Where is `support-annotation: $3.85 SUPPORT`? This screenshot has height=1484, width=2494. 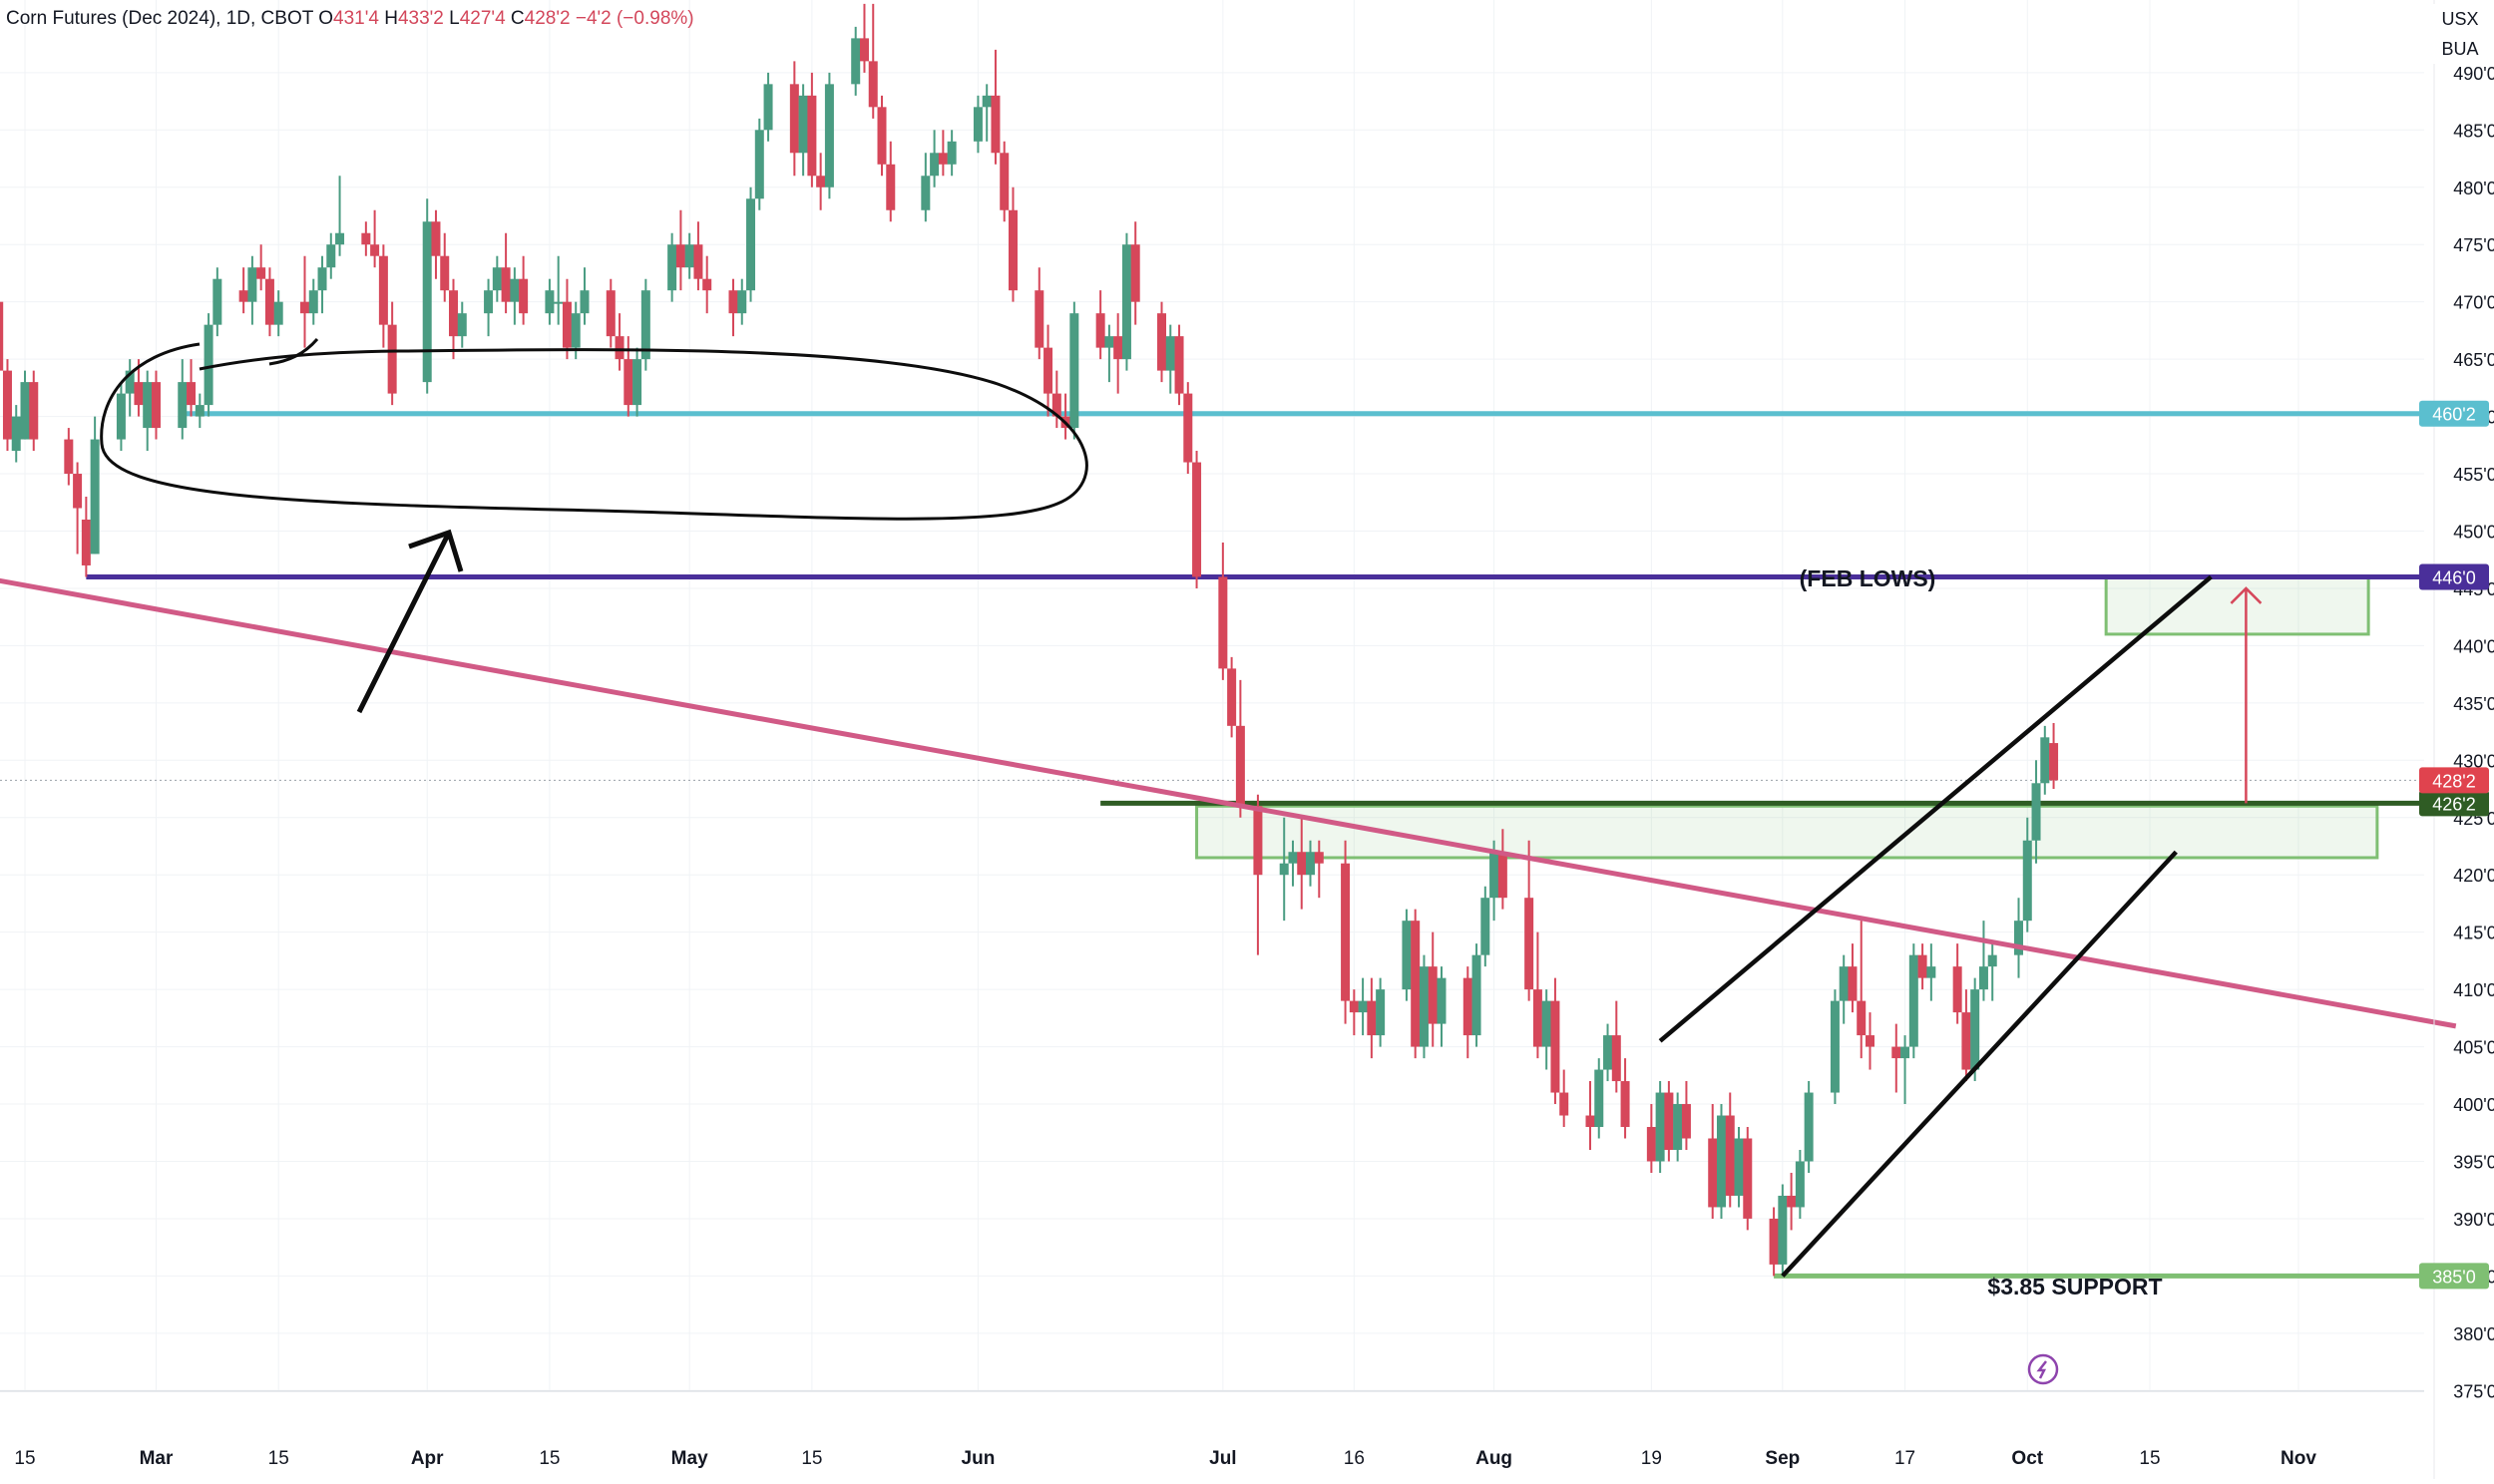 support-annotation: $3.85 SUPPORT is located at coordinates (2074, 1286).